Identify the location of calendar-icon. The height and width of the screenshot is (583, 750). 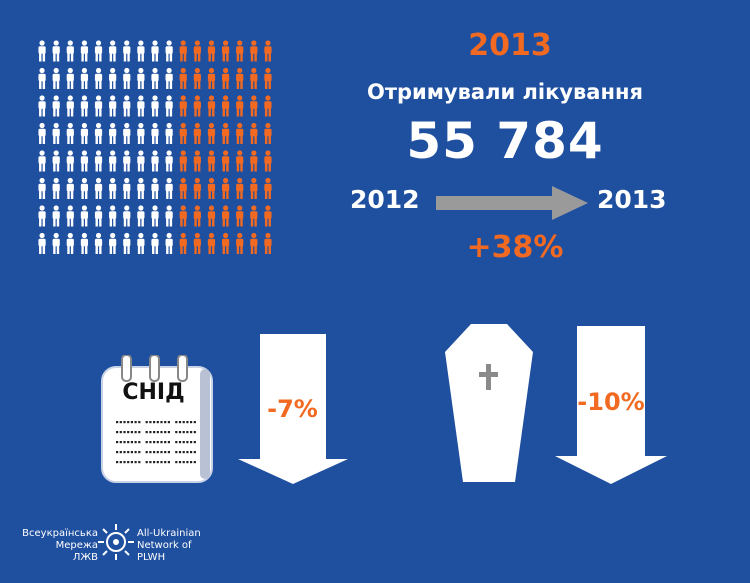
(157, 419).